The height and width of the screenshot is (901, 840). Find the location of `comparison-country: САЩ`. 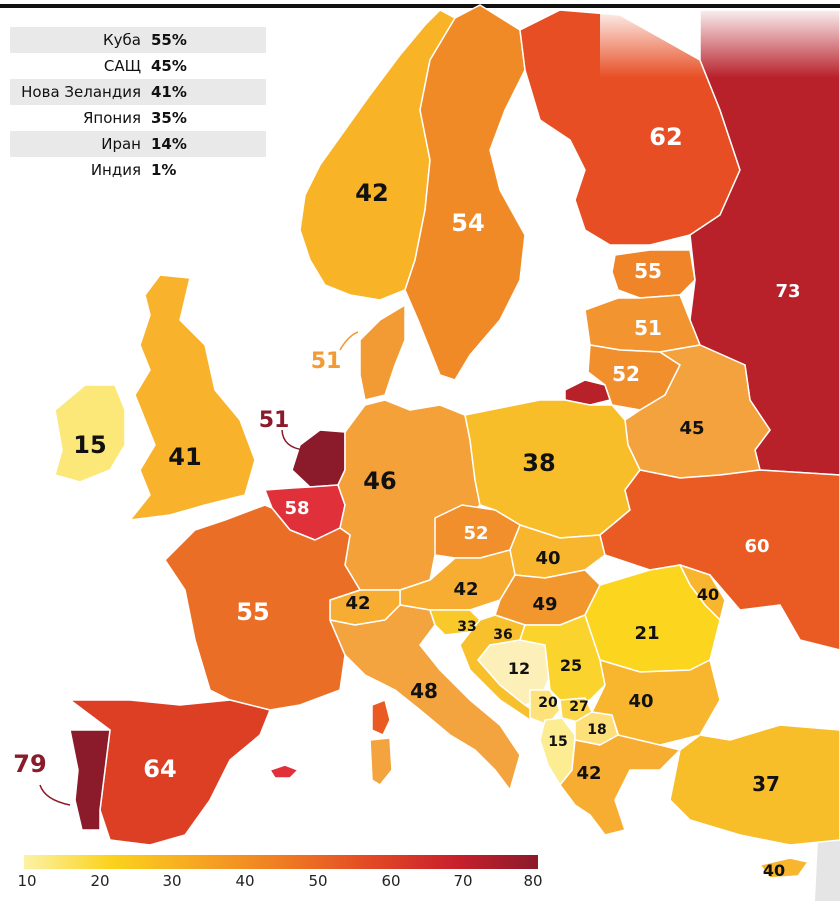

comparison-country: САЩ is located at coordinates (122, 66).